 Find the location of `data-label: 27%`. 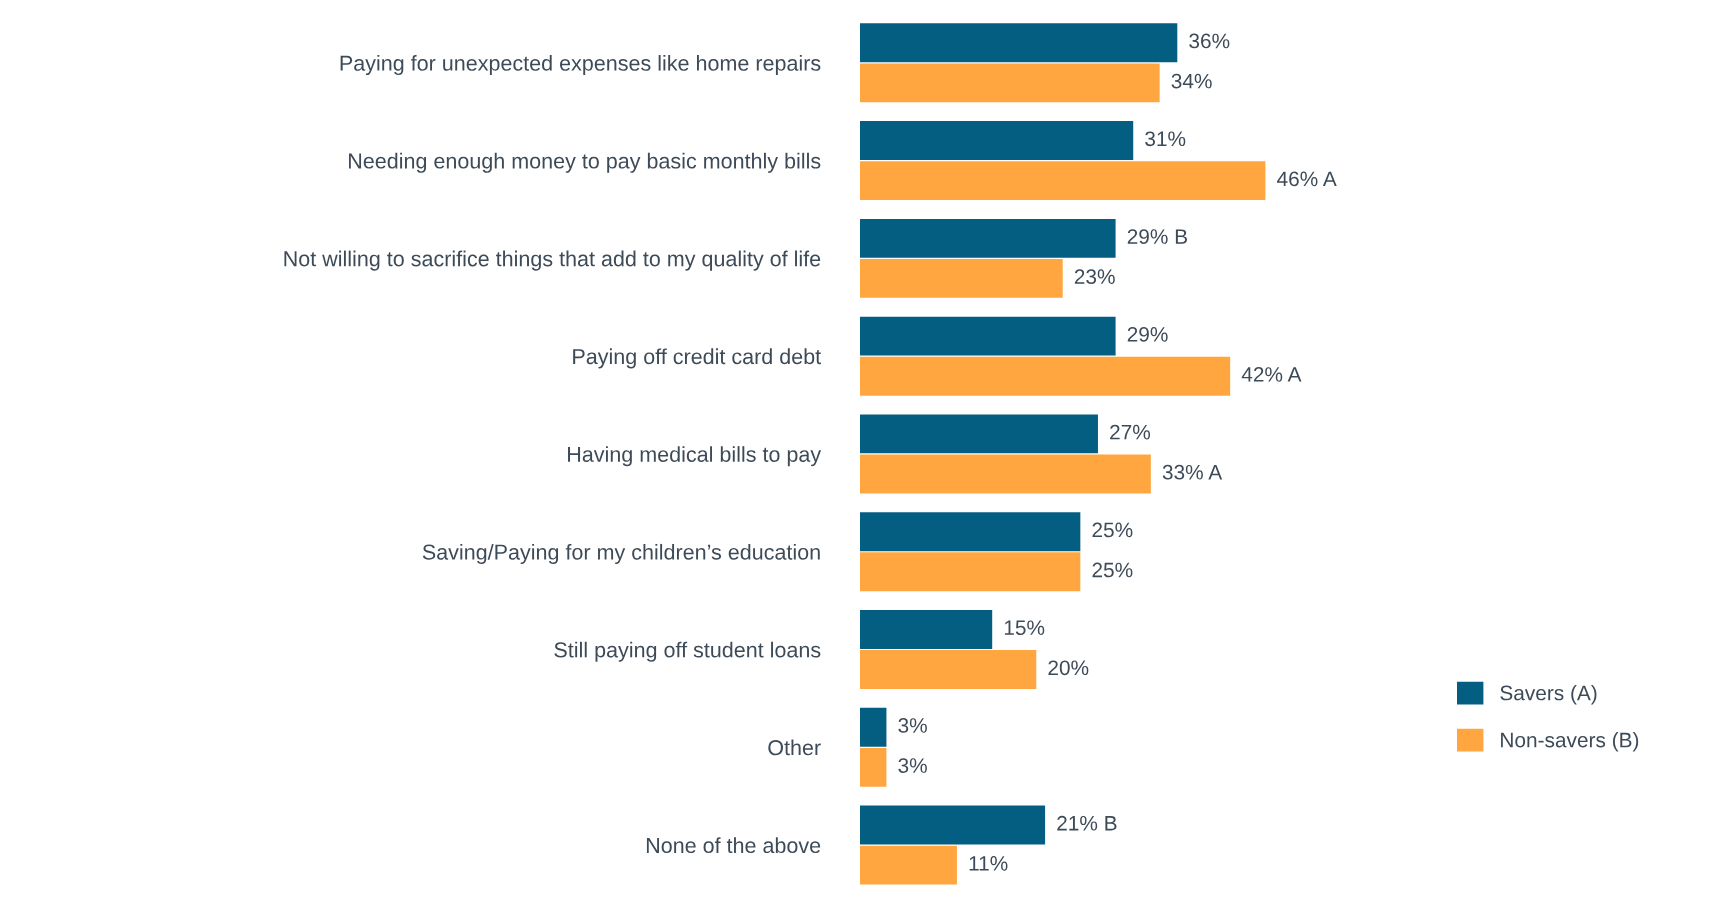

data-label: 27% is located at coordinates (1130, 432).